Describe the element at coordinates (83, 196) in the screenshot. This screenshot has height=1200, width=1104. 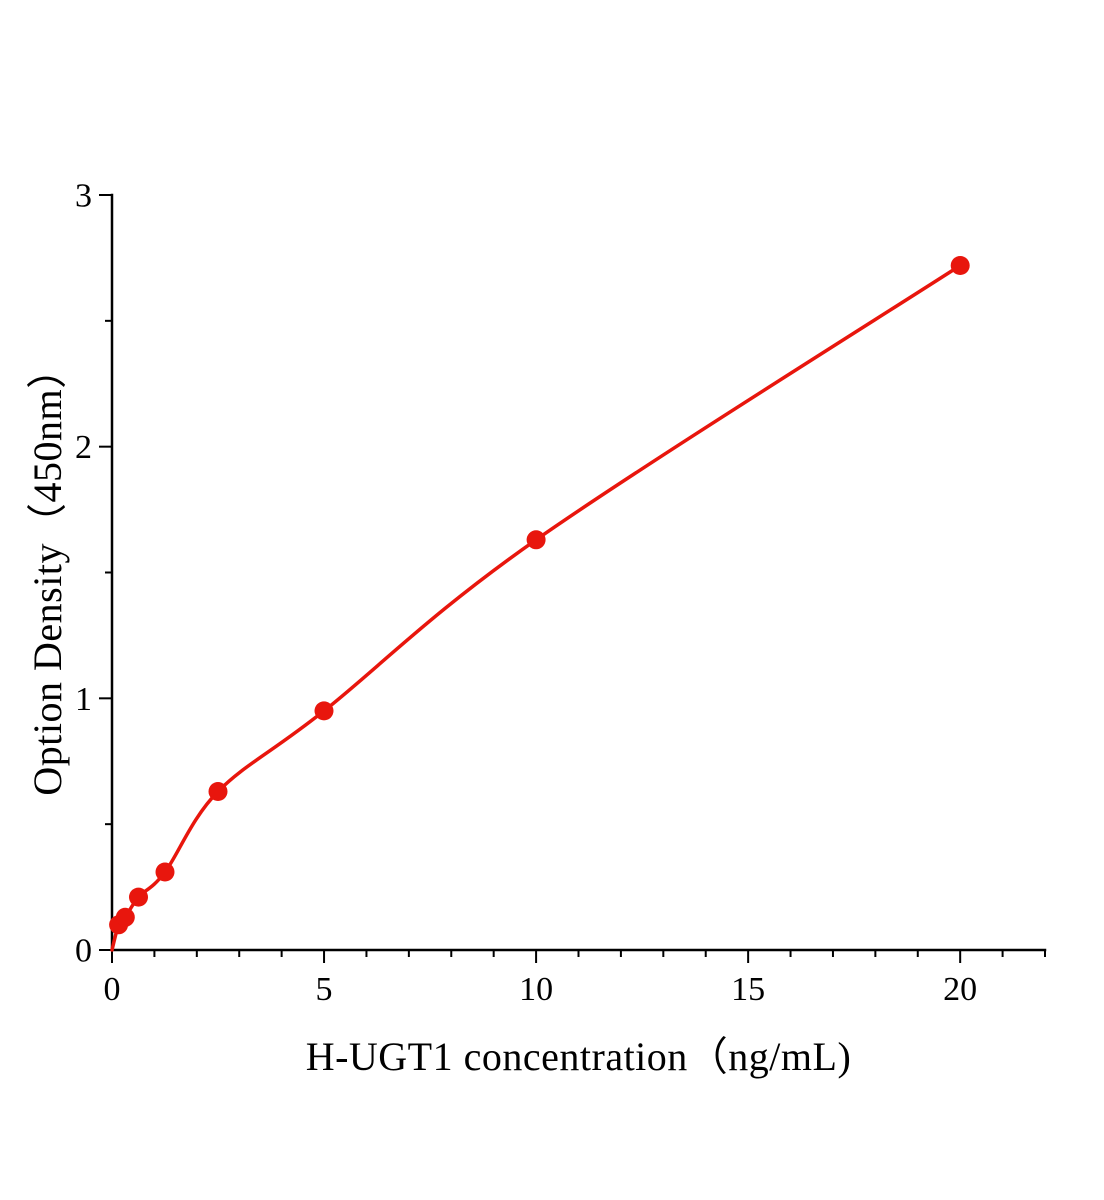
I see `y-tick-label: 3` at that location.